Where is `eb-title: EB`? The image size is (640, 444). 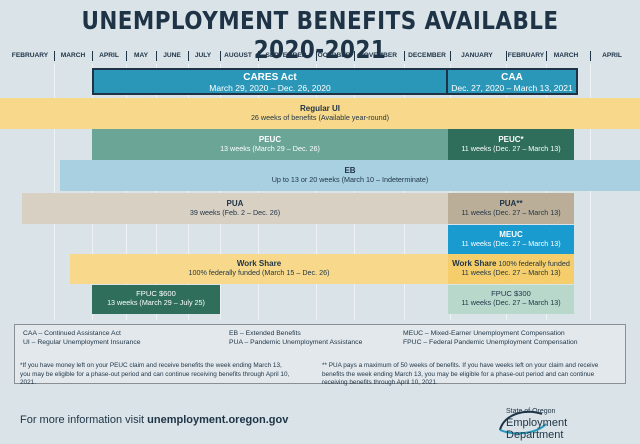 eb-title: EB is located at coordinates (350, 170).